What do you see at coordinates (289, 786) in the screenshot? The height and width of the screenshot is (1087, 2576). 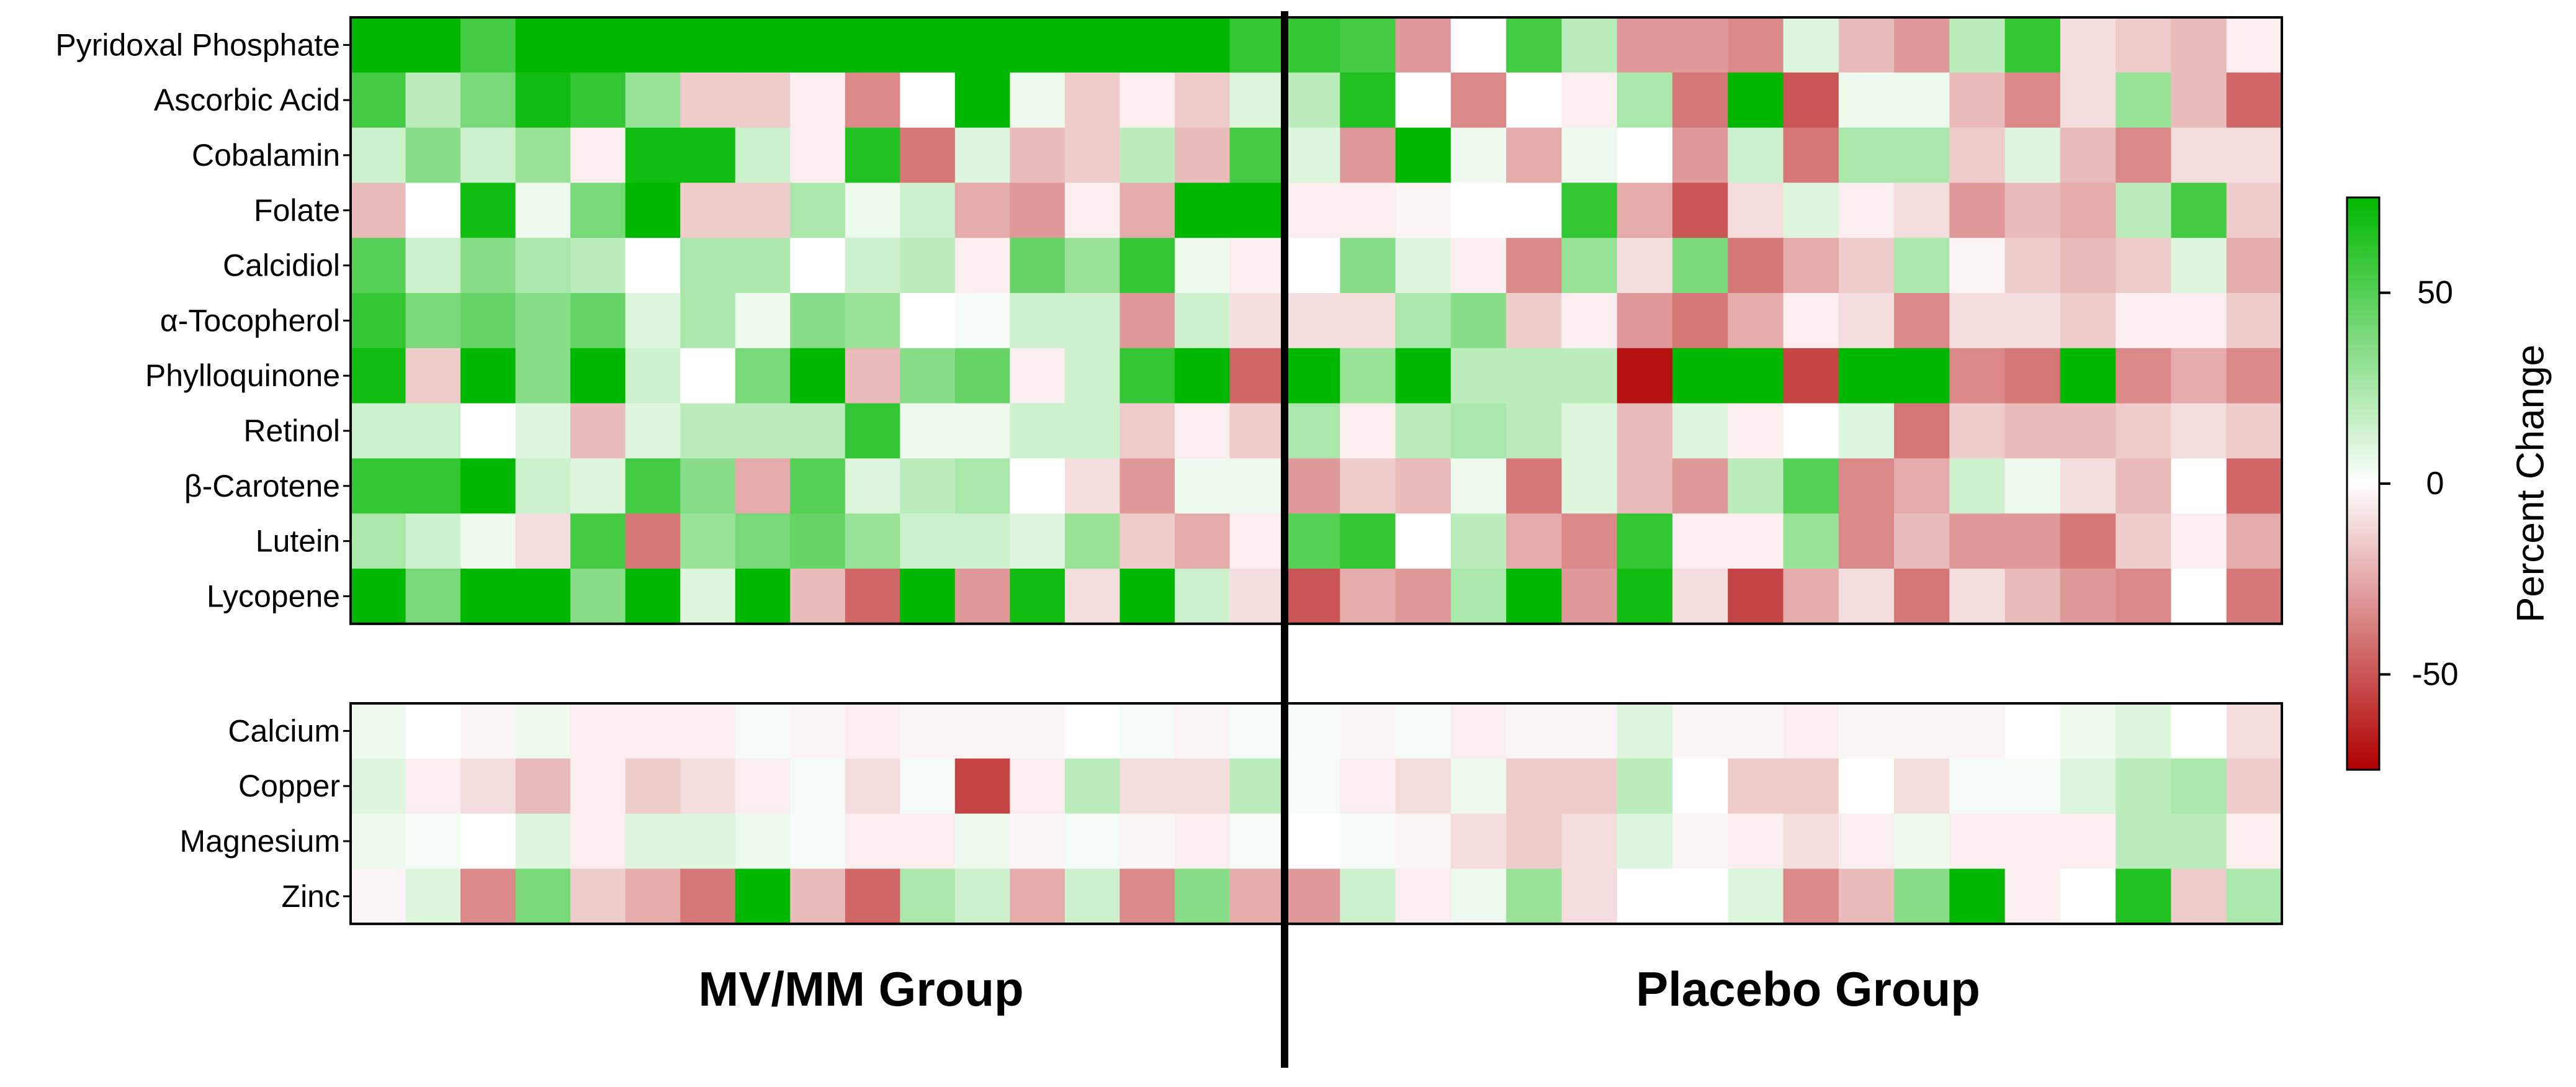 I see `row-label-copper: Copper` at bounding box center [289, 786].